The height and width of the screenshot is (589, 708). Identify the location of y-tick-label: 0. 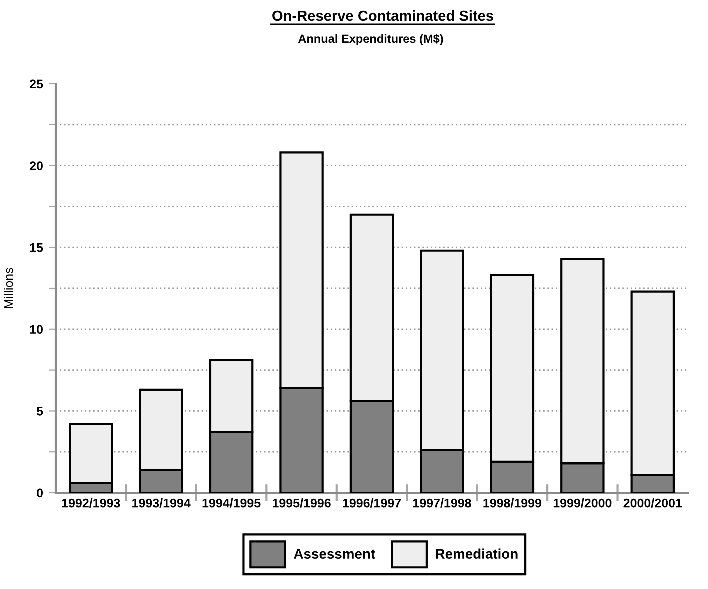
(40, 493).